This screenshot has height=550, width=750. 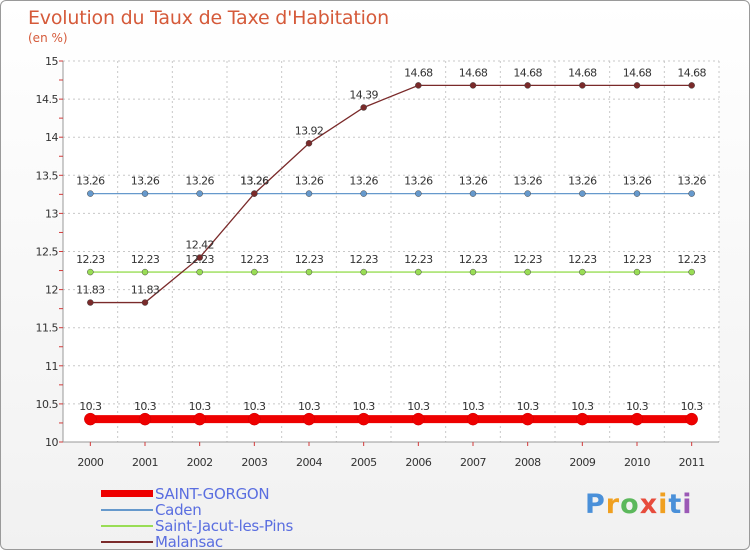 I want to click on y-tick-label: 12.5, so click(x=47, y=252).